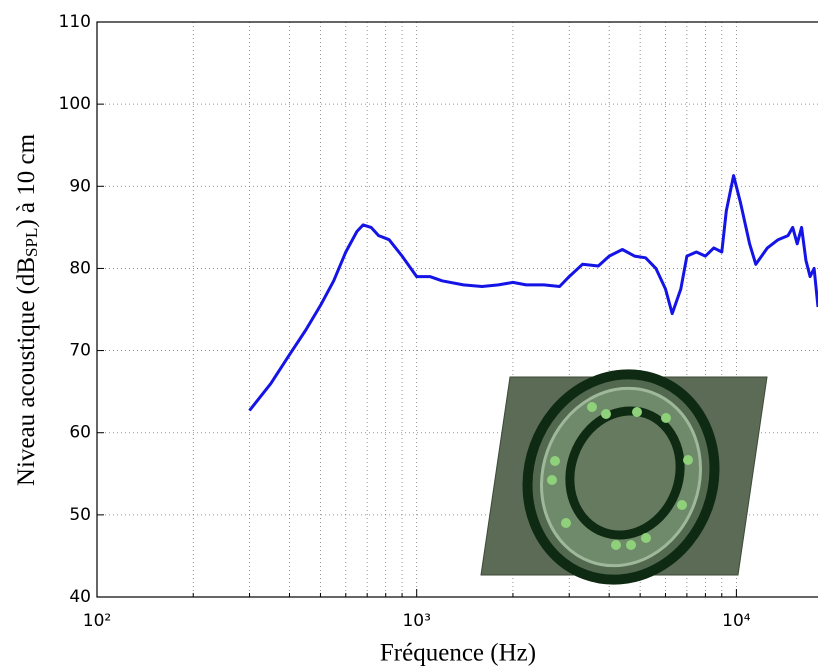  Describe the element at coordinates (31, 242) in the screenshot. I see `y-label-sub: SPL` at that location.